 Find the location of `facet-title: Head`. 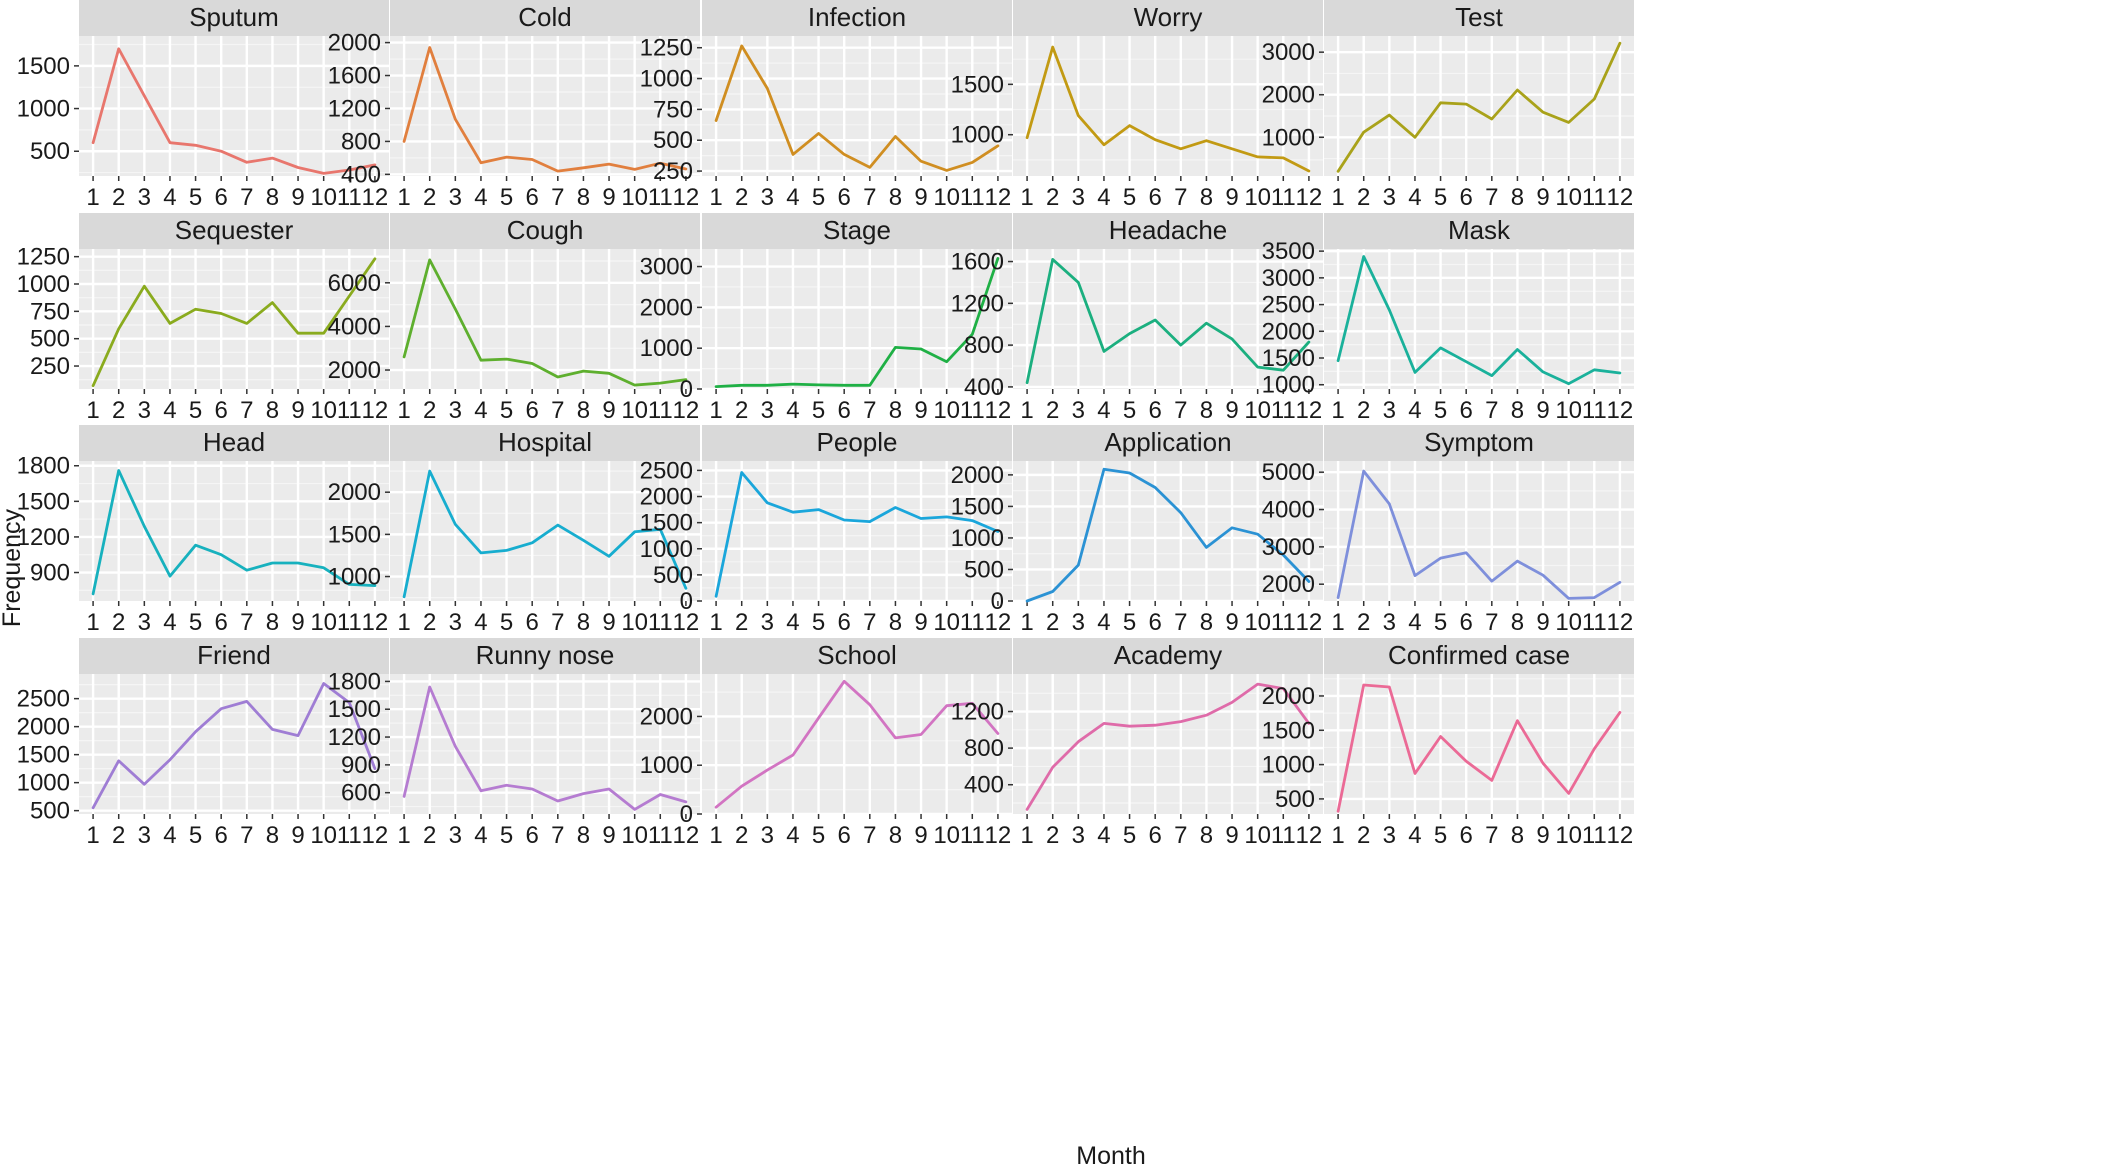

facet-title: Head is located at coordinates (234, 442).